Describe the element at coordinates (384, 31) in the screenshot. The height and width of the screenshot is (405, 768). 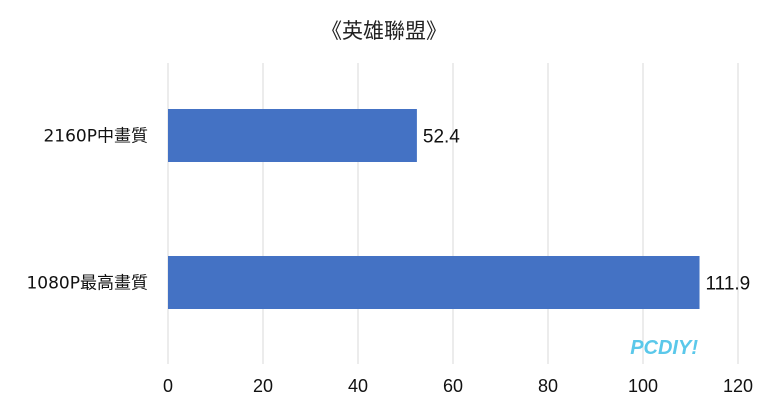
I see `chart-title: 《英雄聯盟》` at that location.